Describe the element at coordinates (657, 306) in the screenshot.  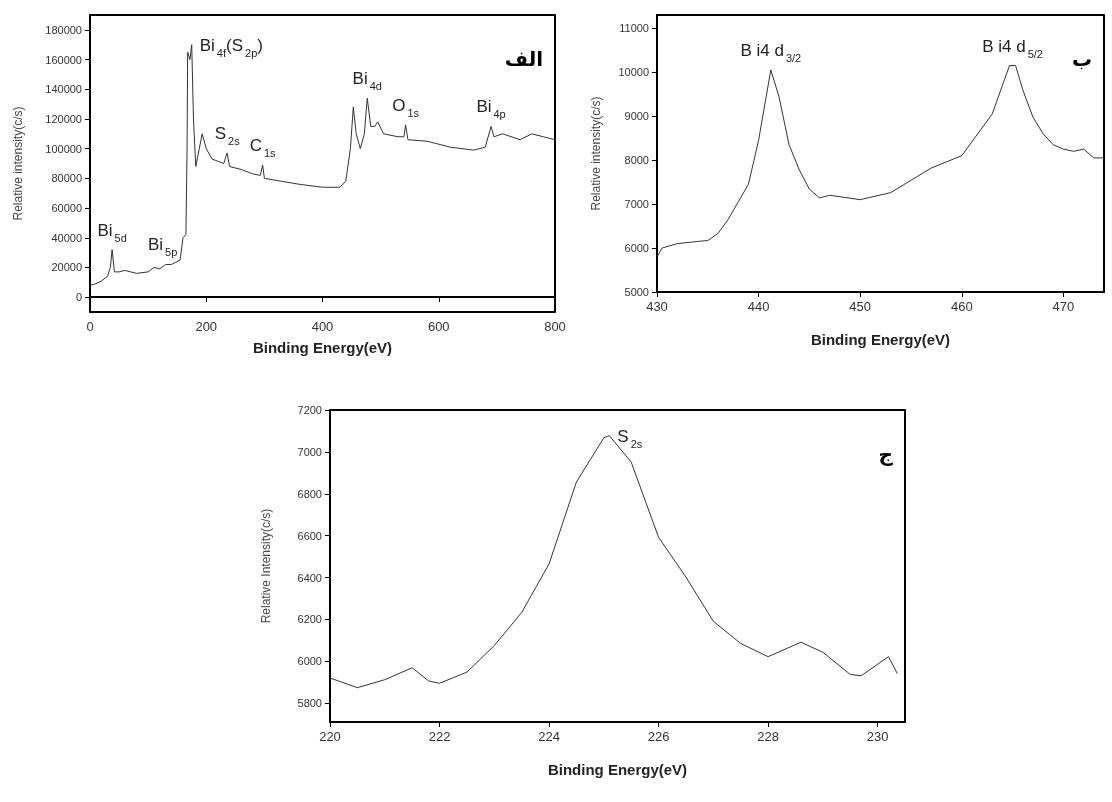
I see `x-tick-label: 430` at that location.